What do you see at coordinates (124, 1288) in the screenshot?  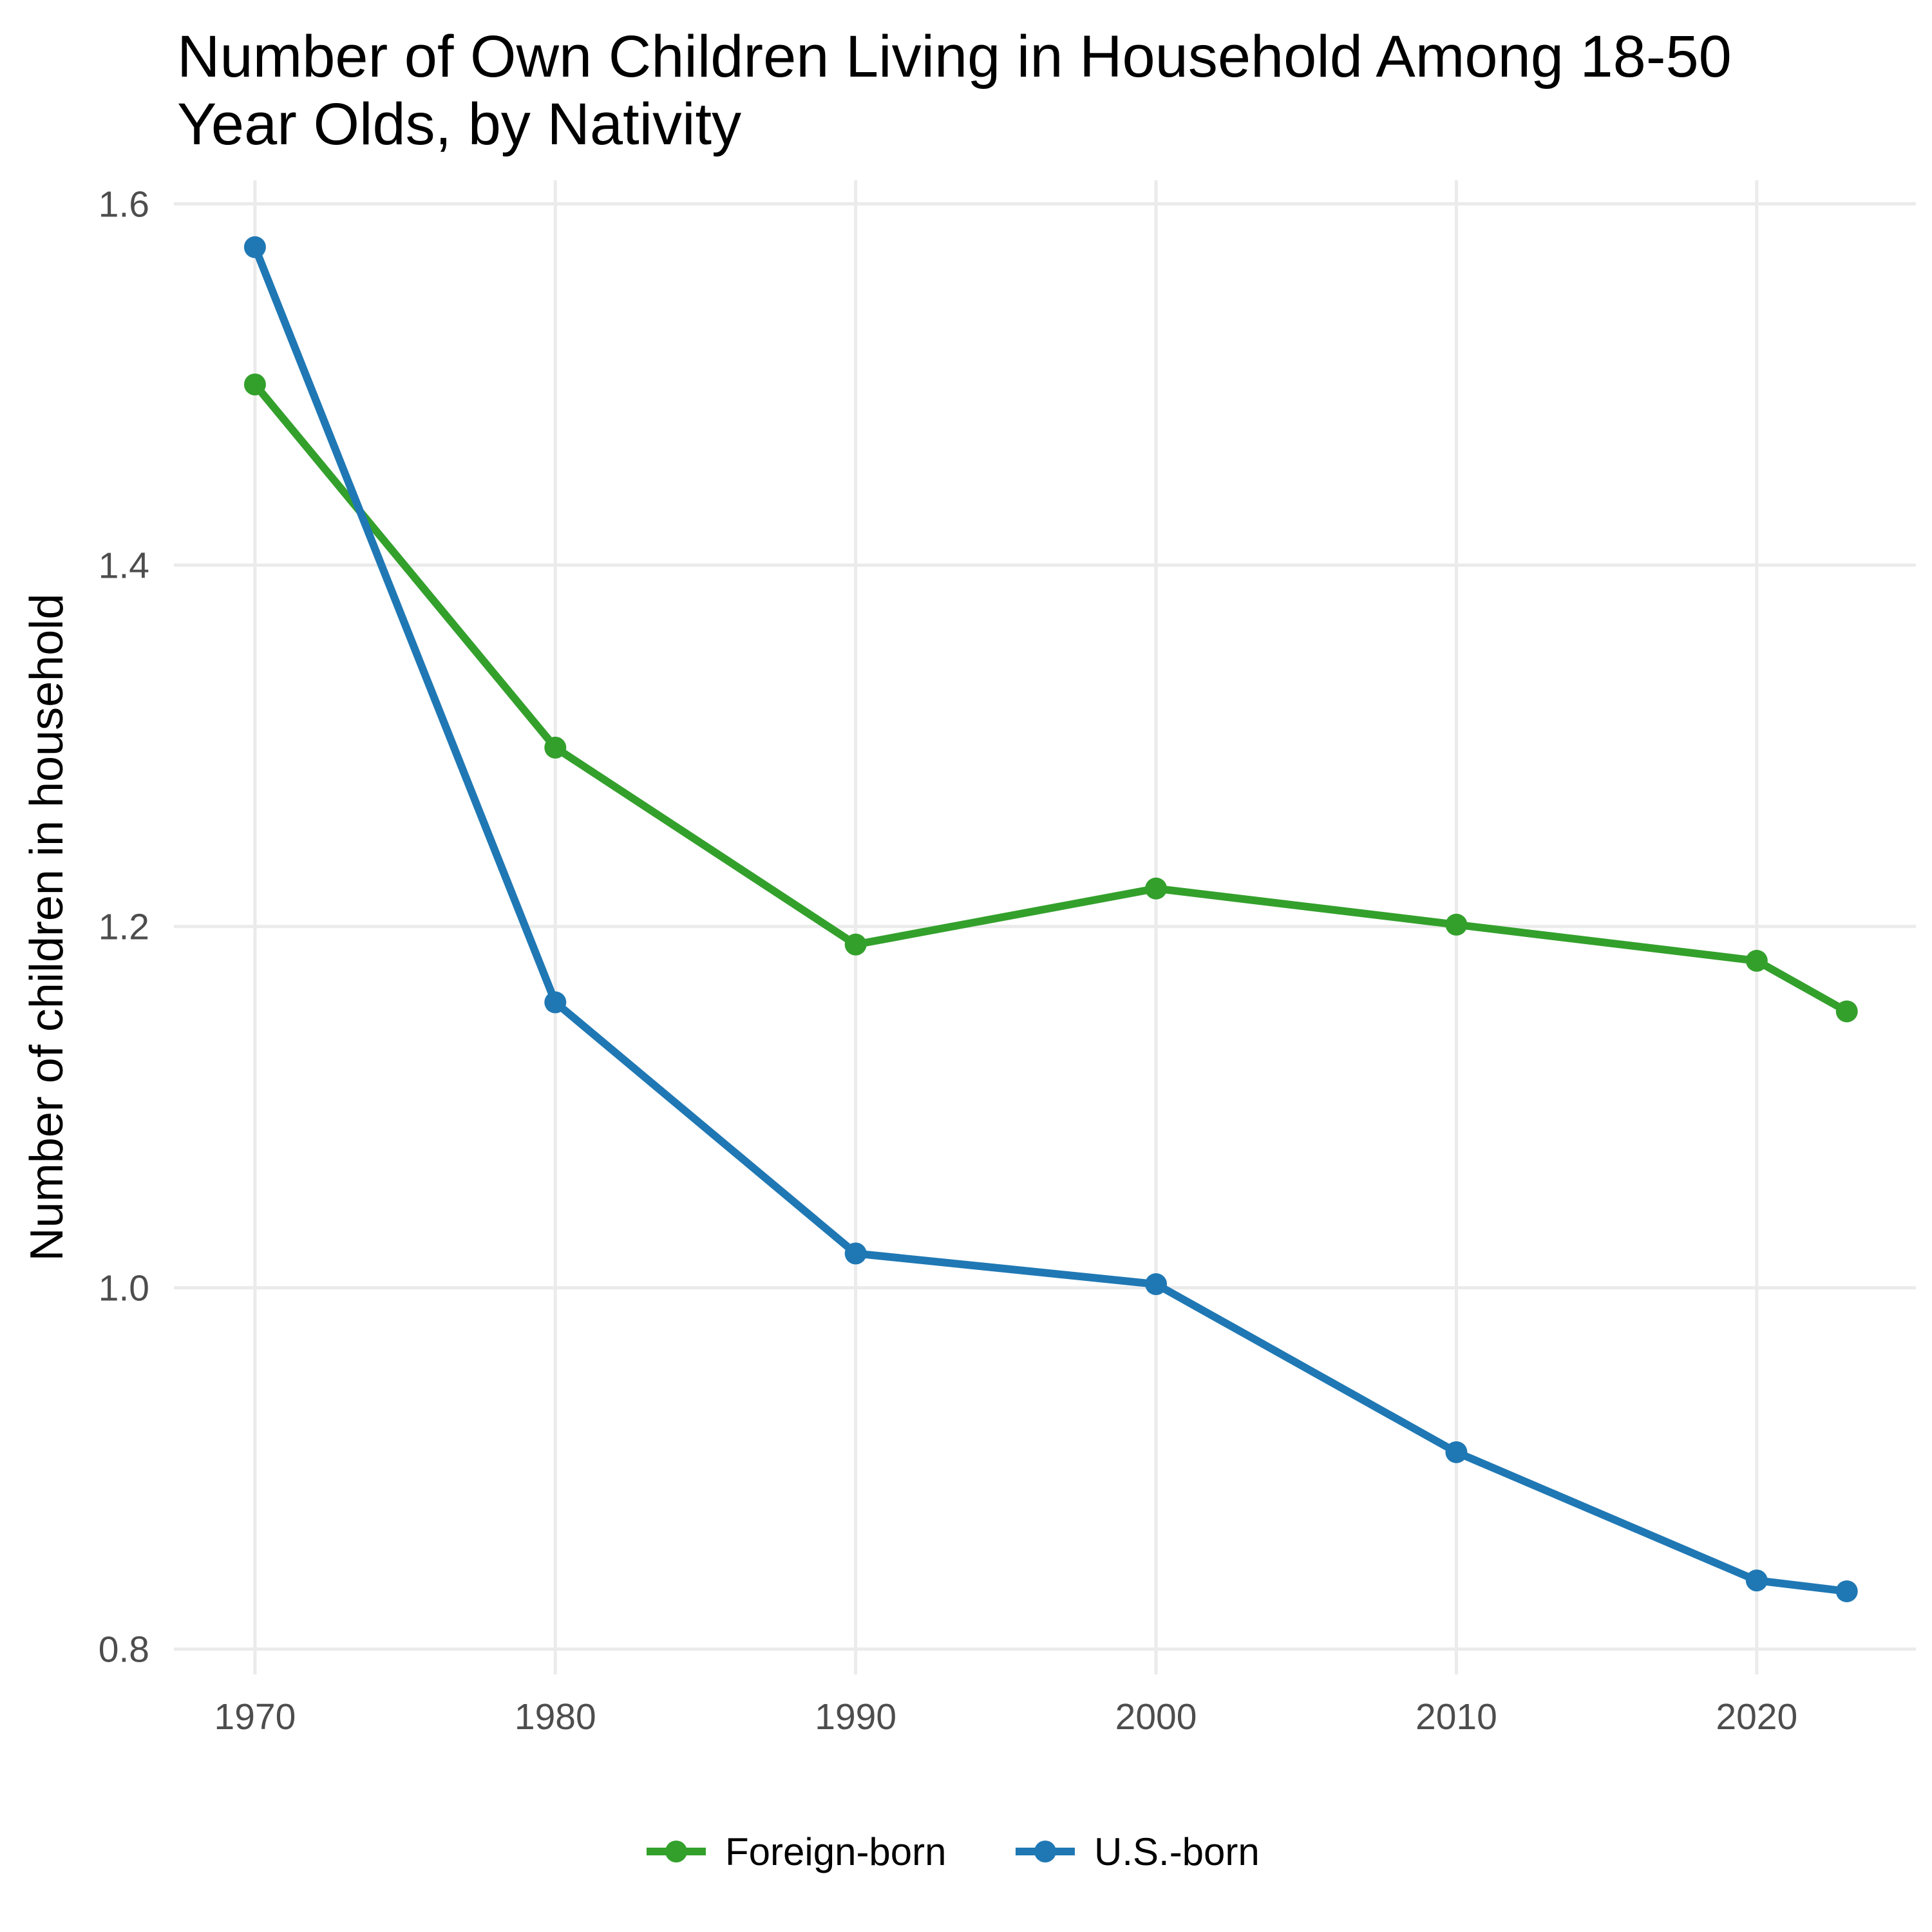 I see `y-tick-label: 1.0` at bounding box center [124, 1288].